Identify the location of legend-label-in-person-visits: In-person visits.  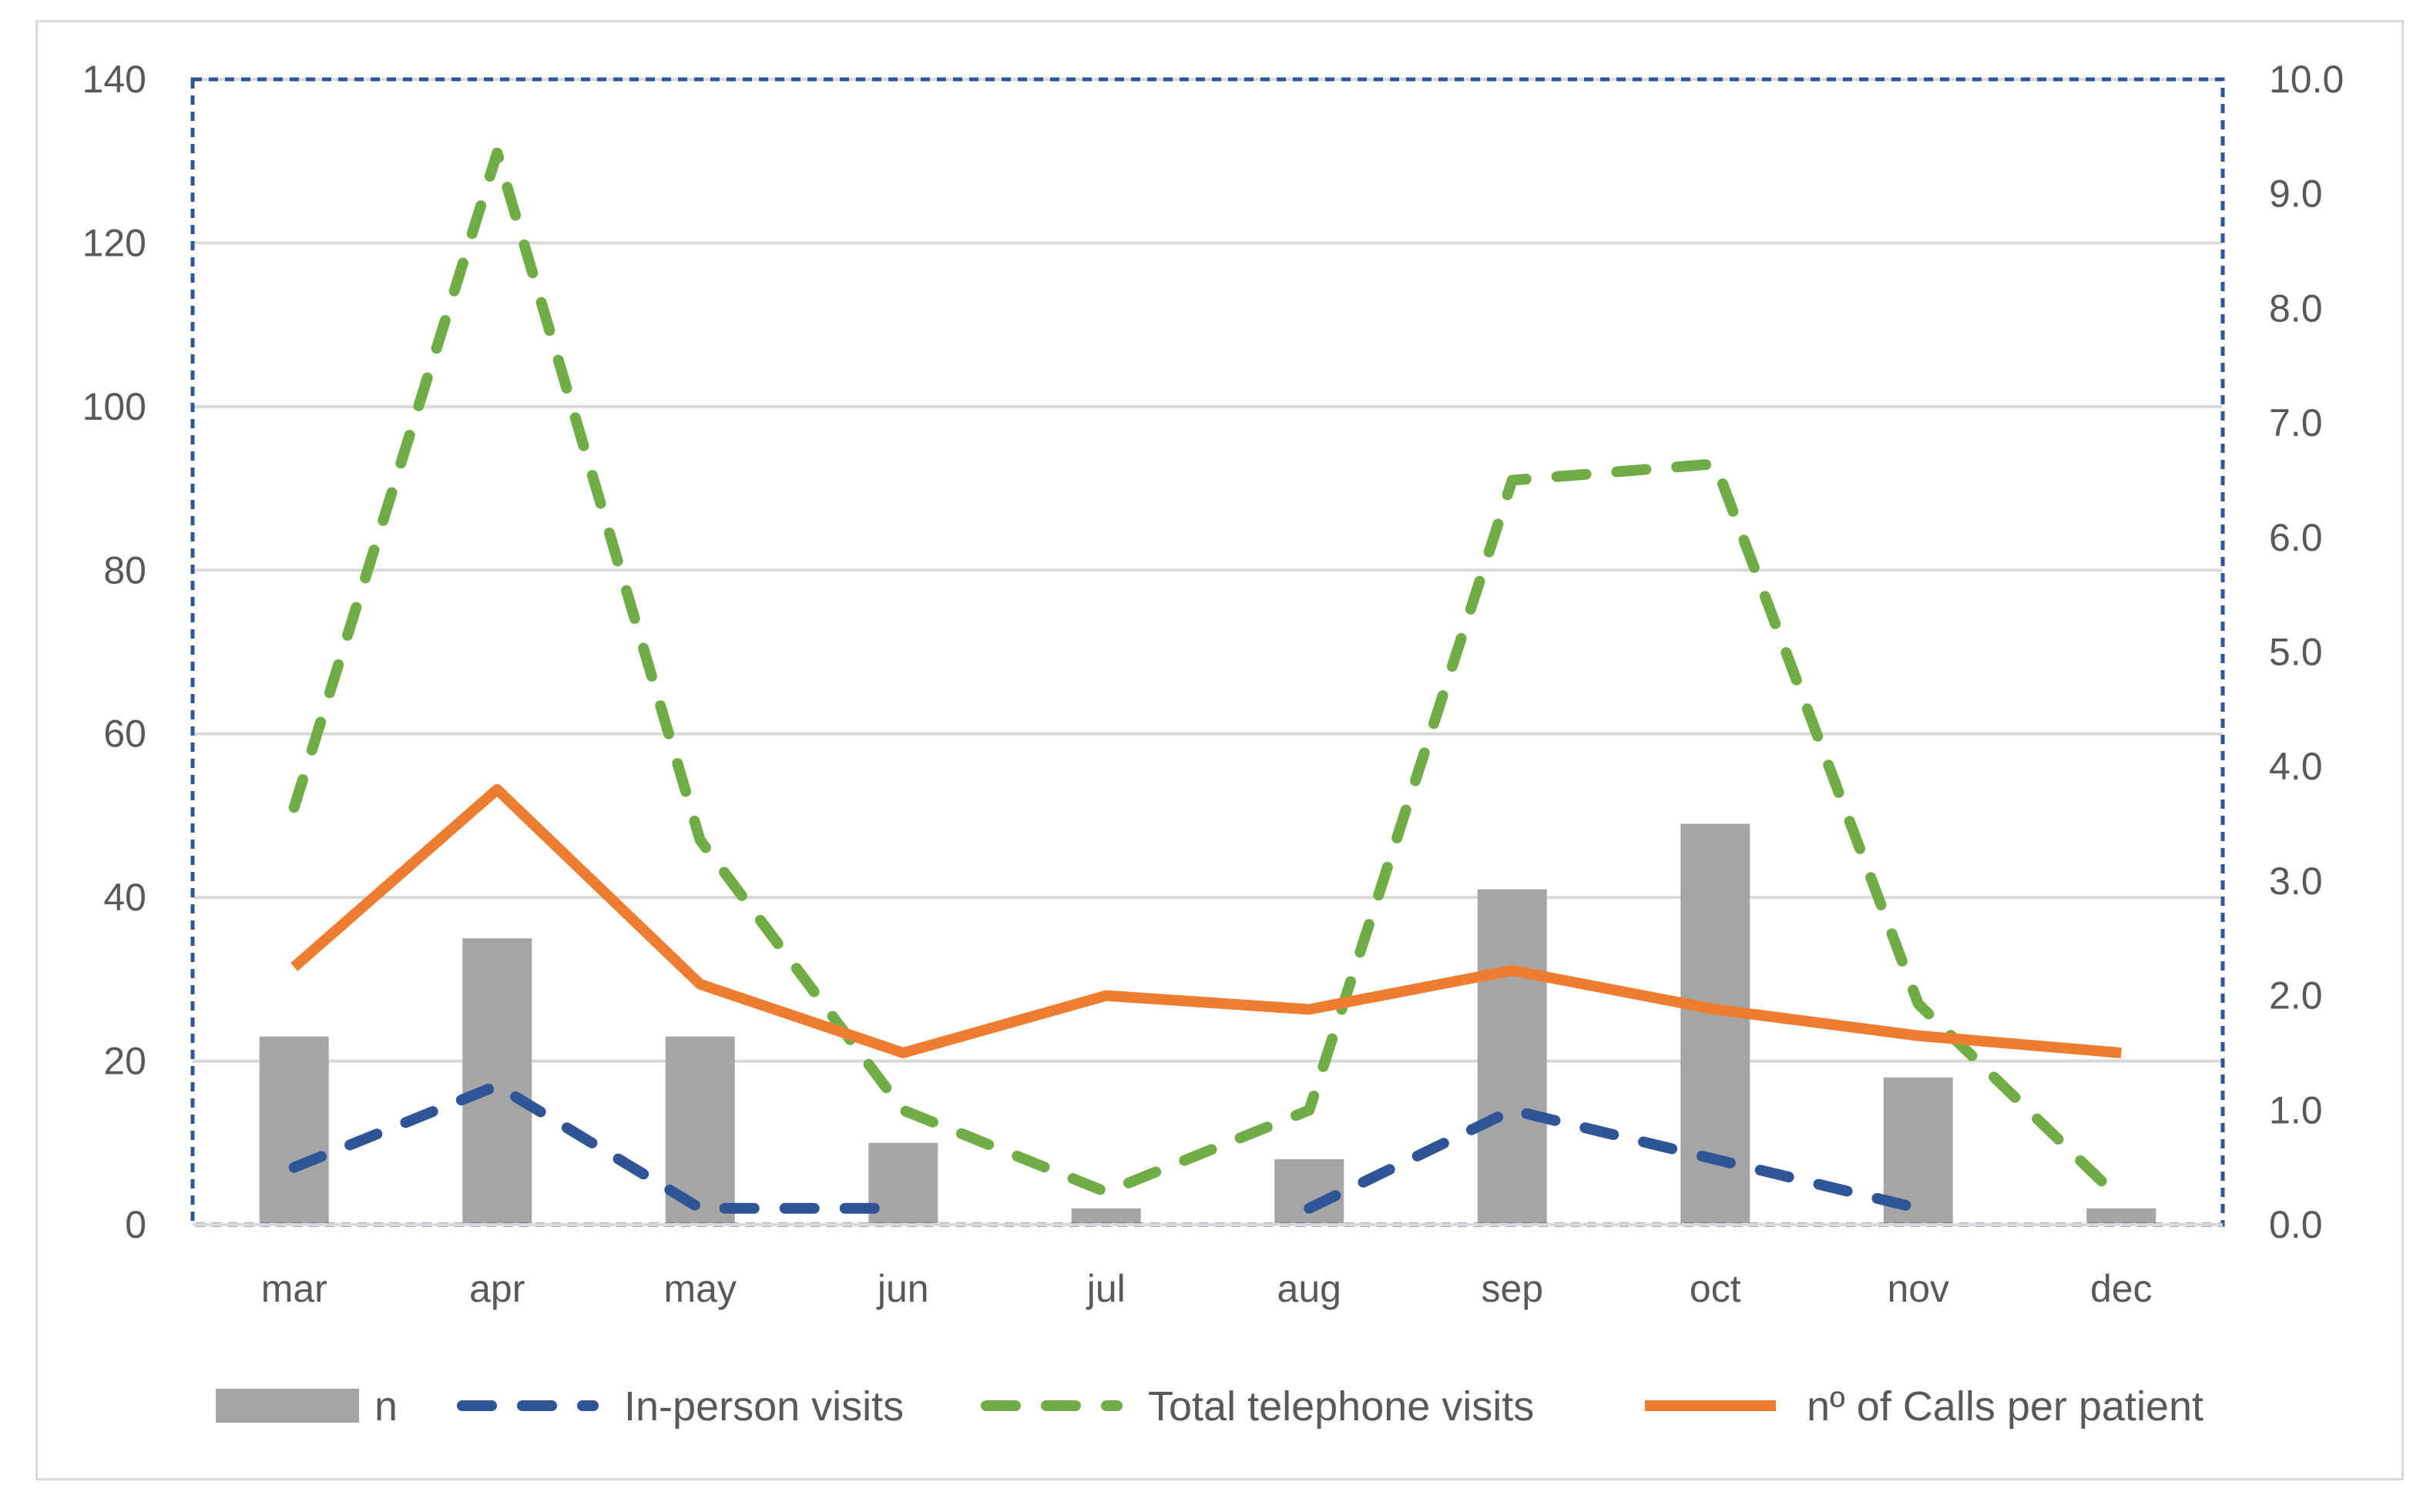
(764, 1406).